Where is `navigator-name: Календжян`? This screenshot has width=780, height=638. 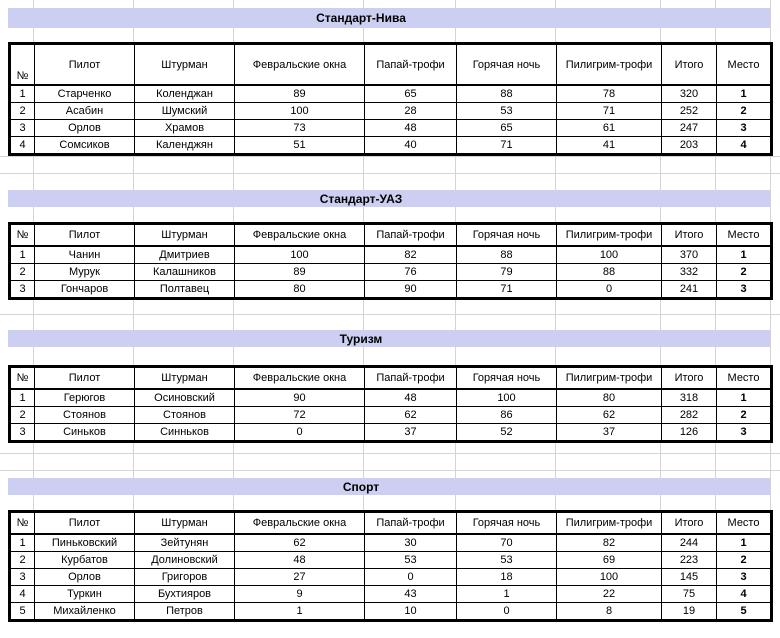
navigator-name: Календжян is located at coordinates (184, 145).